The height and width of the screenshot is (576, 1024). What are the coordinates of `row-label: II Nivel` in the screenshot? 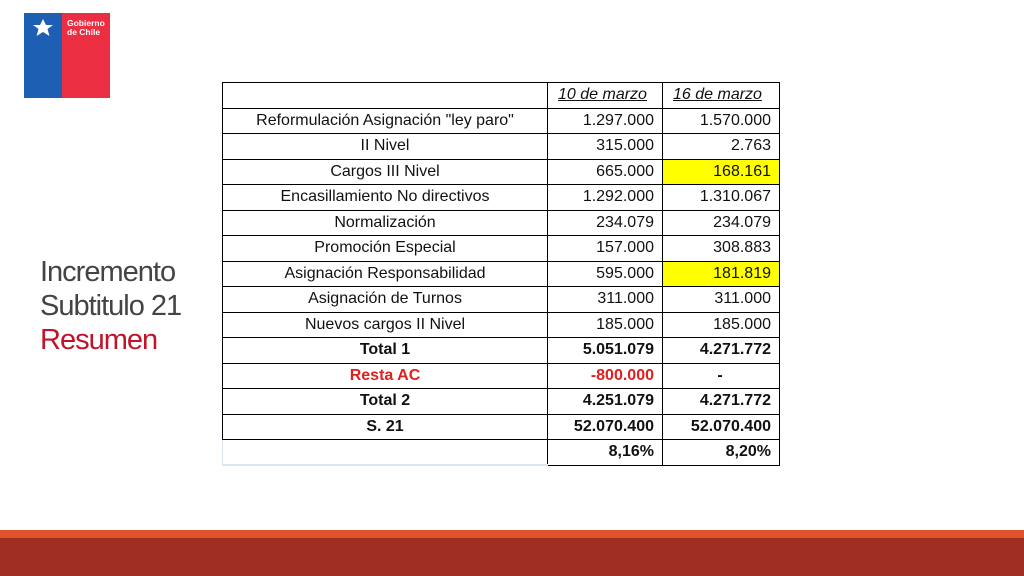 It's located at (385, 146).